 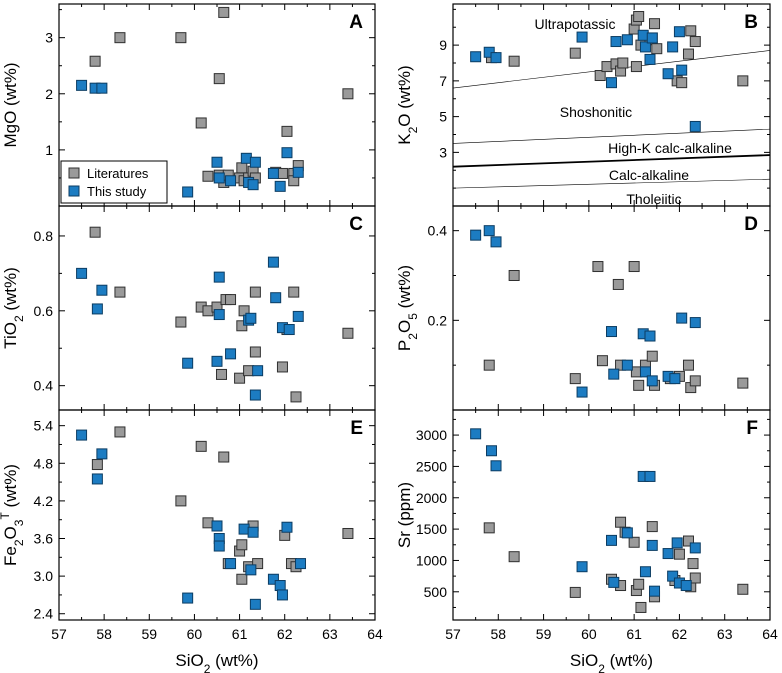 I want to click on x-tick-label: 64, so click(x=770, y=634).